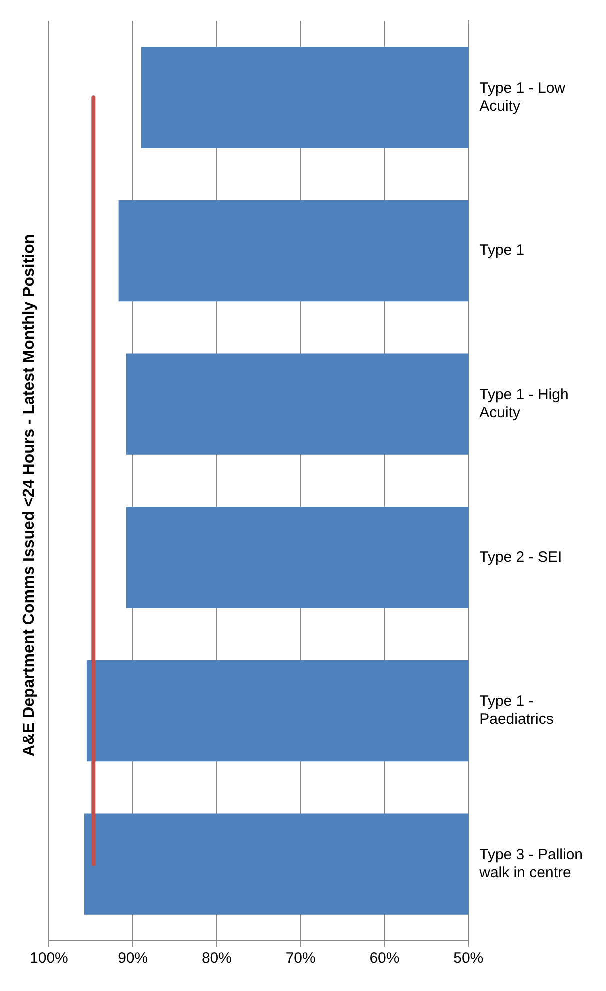 The image size is (606, 991). What do you see at coordinates (524, 404) in the screenshot?
I see `y-tick-label: Type 1 - High Acuity` at bounding box center [524, 404].